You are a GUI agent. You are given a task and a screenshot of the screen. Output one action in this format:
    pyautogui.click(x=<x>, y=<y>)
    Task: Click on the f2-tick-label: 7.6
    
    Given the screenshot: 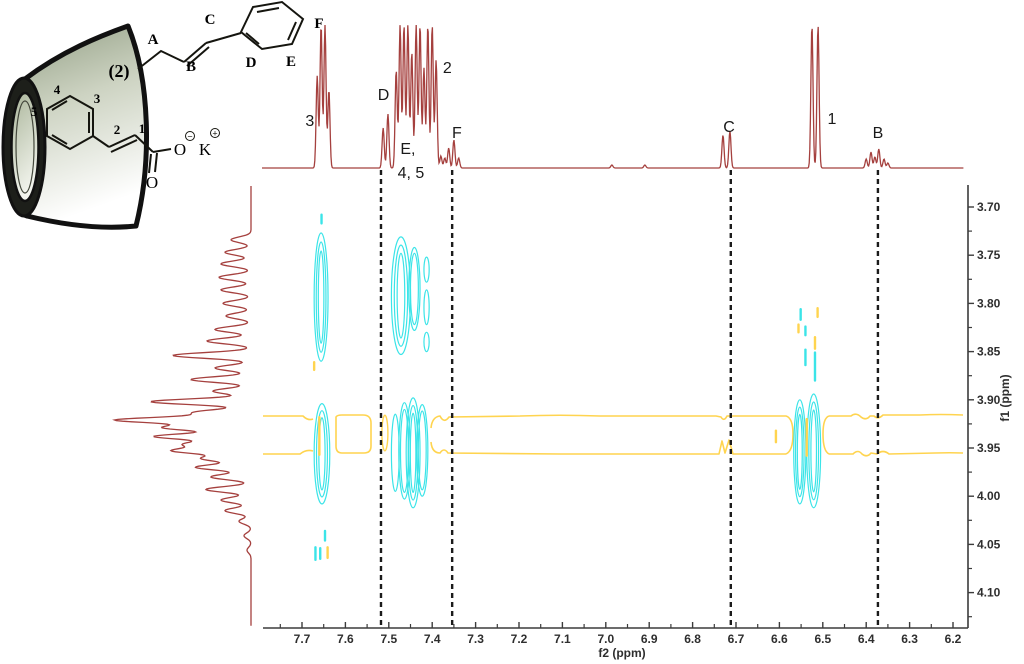 What is the action you would take?
    pyautogui.click(x=345, y=639)
    